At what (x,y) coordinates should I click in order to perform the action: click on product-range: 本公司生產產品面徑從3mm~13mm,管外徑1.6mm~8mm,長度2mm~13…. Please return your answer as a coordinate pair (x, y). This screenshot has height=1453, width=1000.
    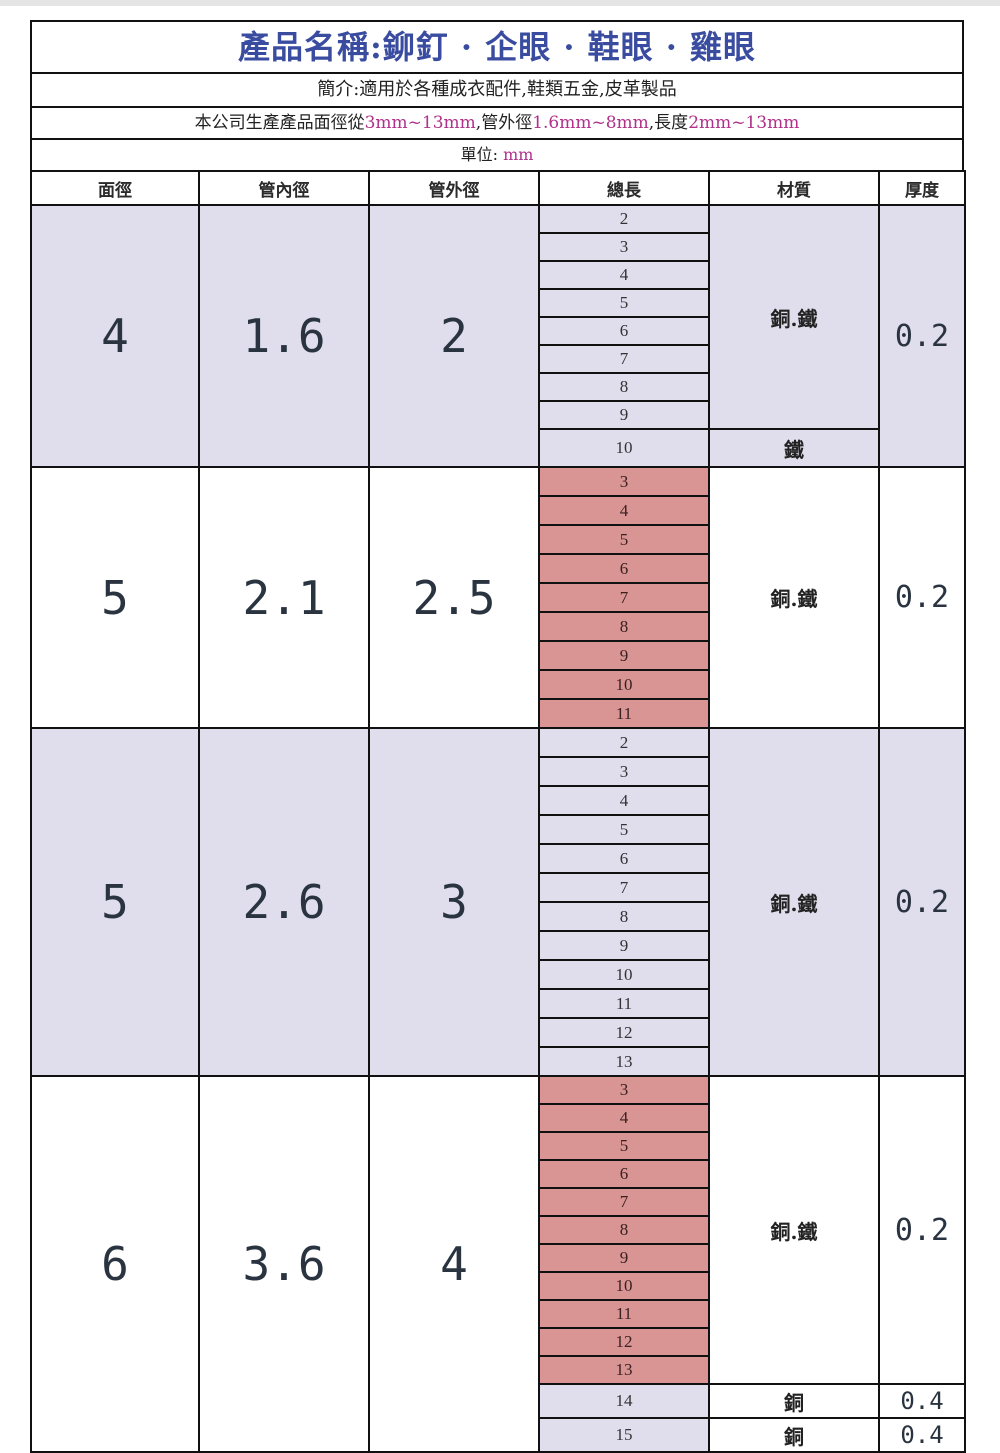
    Looking at the image, I should click on (497, 122).